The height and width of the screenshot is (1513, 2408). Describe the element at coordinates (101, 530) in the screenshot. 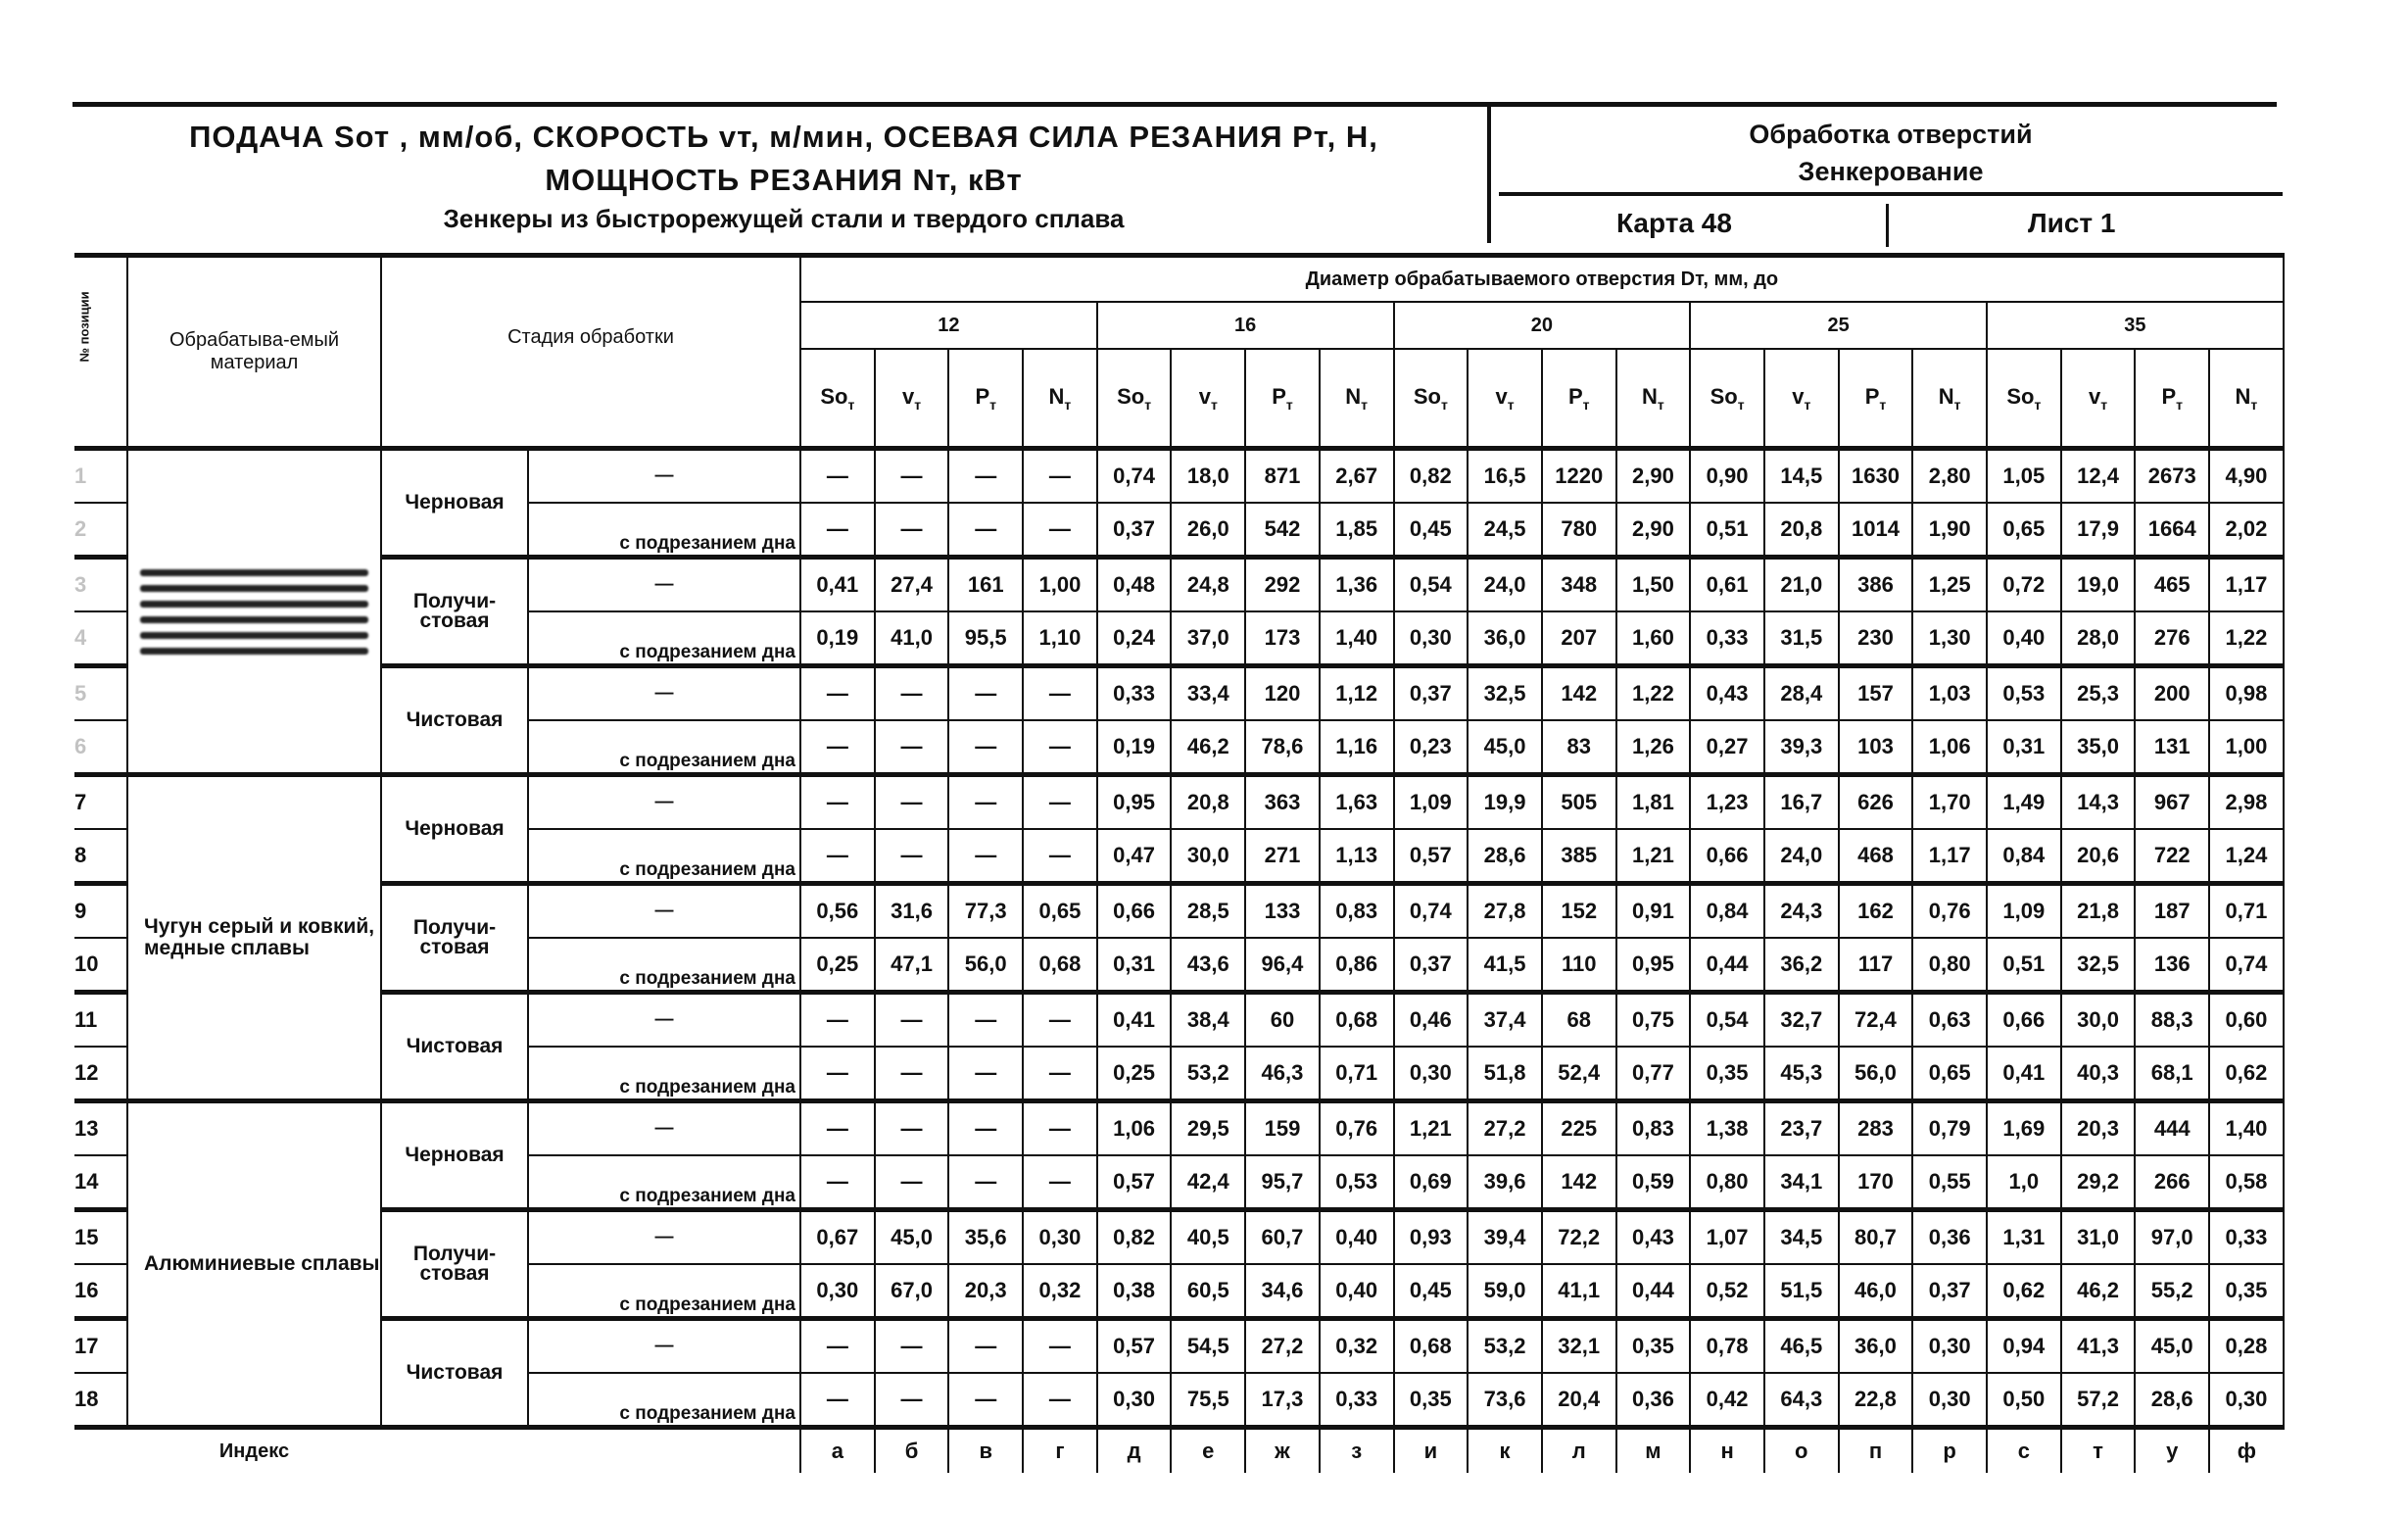

I see `row-number: 2` at that location.